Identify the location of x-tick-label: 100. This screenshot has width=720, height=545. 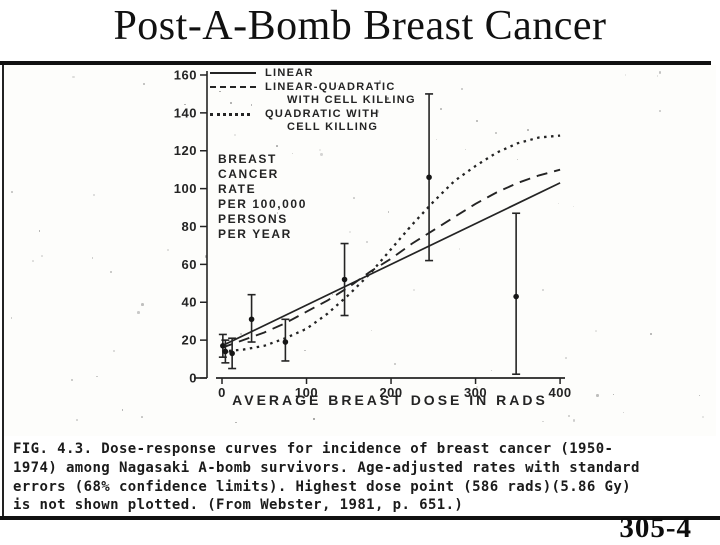
(306, 392).